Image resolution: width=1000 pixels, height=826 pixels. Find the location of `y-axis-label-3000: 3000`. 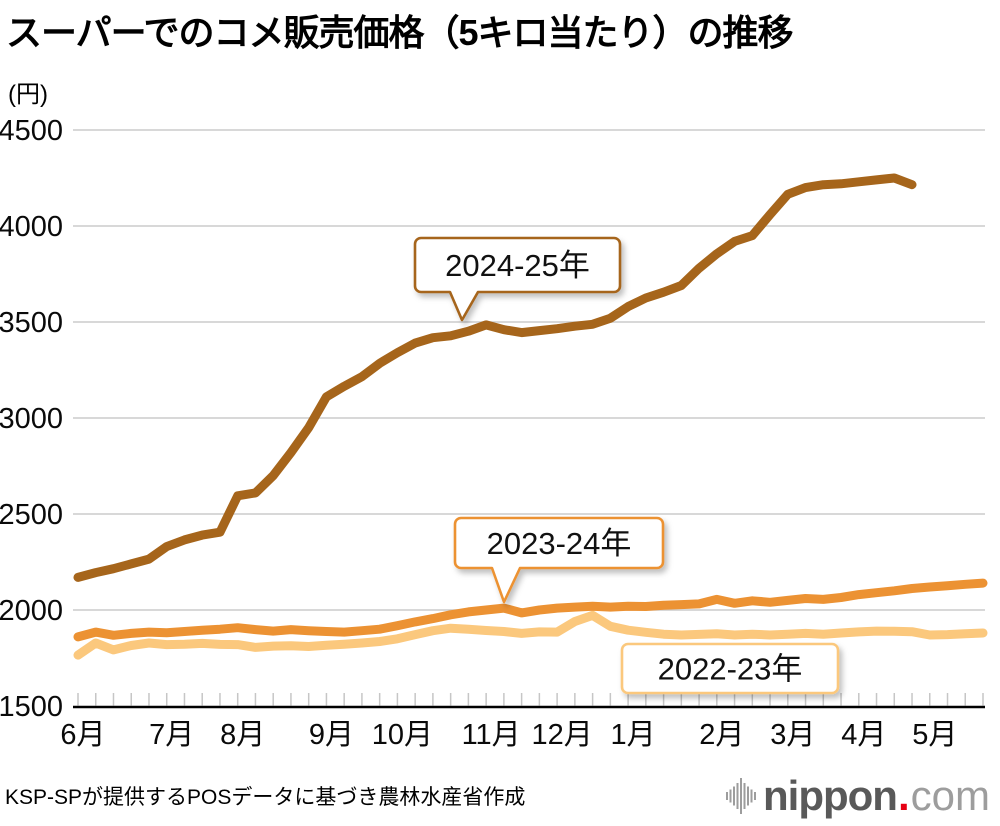

y-axis-label-3000: 3000 is located at coordinates (31, 419).